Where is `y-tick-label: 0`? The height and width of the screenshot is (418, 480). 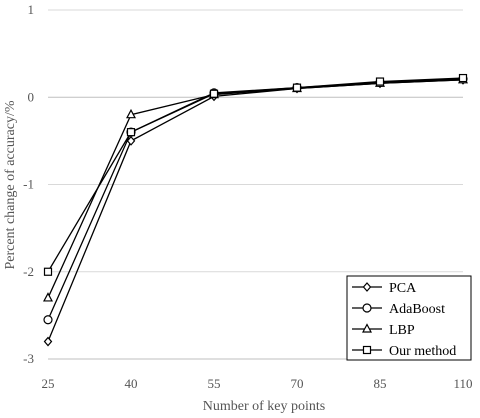
y-tick-label: 0 is located at coordinates (31, 96).